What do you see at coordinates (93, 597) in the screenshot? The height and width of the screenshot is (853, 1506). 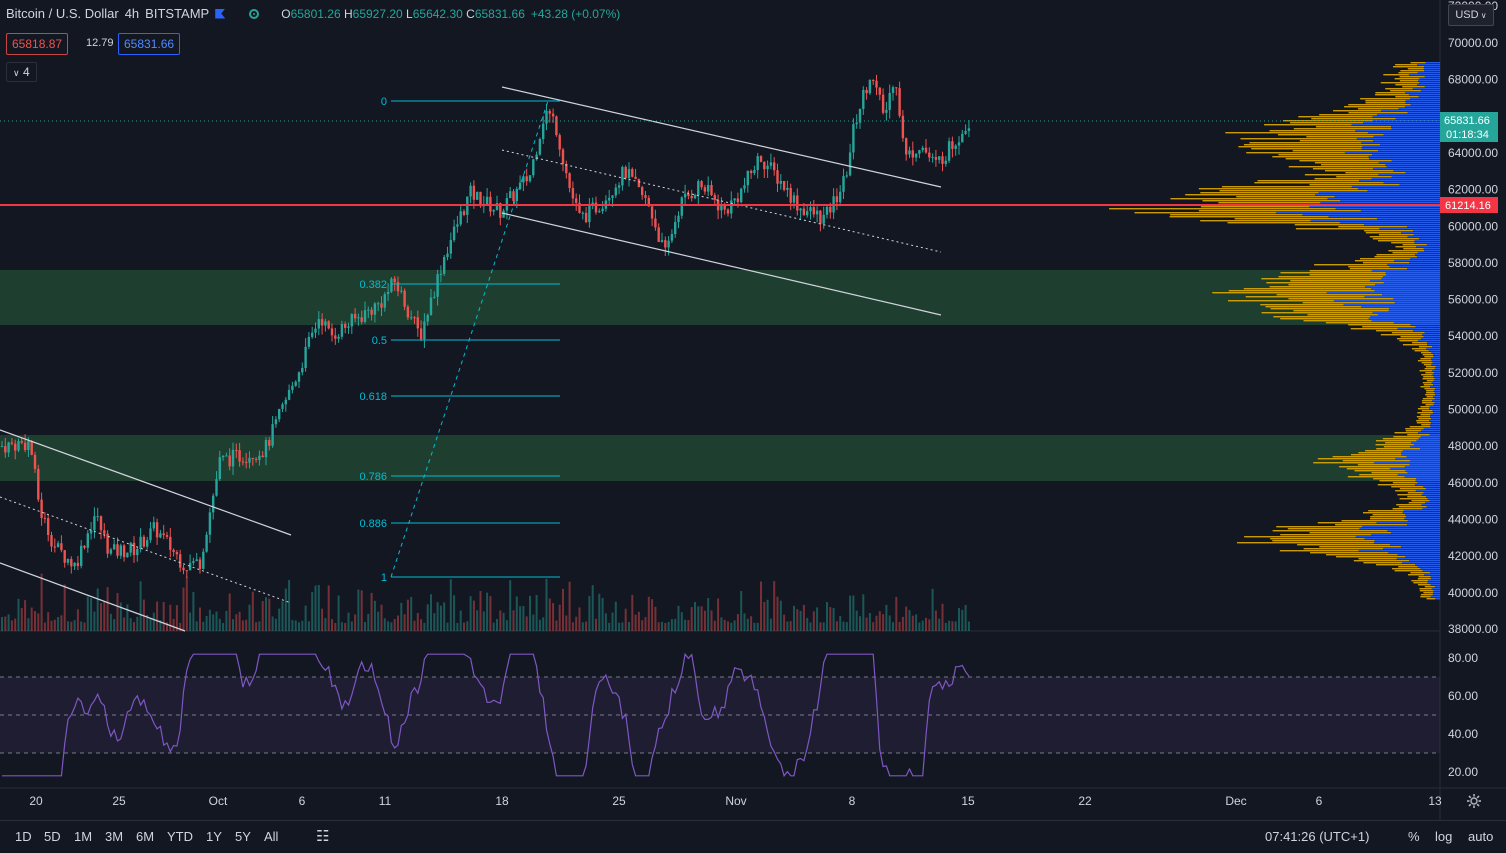 I see `old-channel-lower` at bounding box center [93, 597].